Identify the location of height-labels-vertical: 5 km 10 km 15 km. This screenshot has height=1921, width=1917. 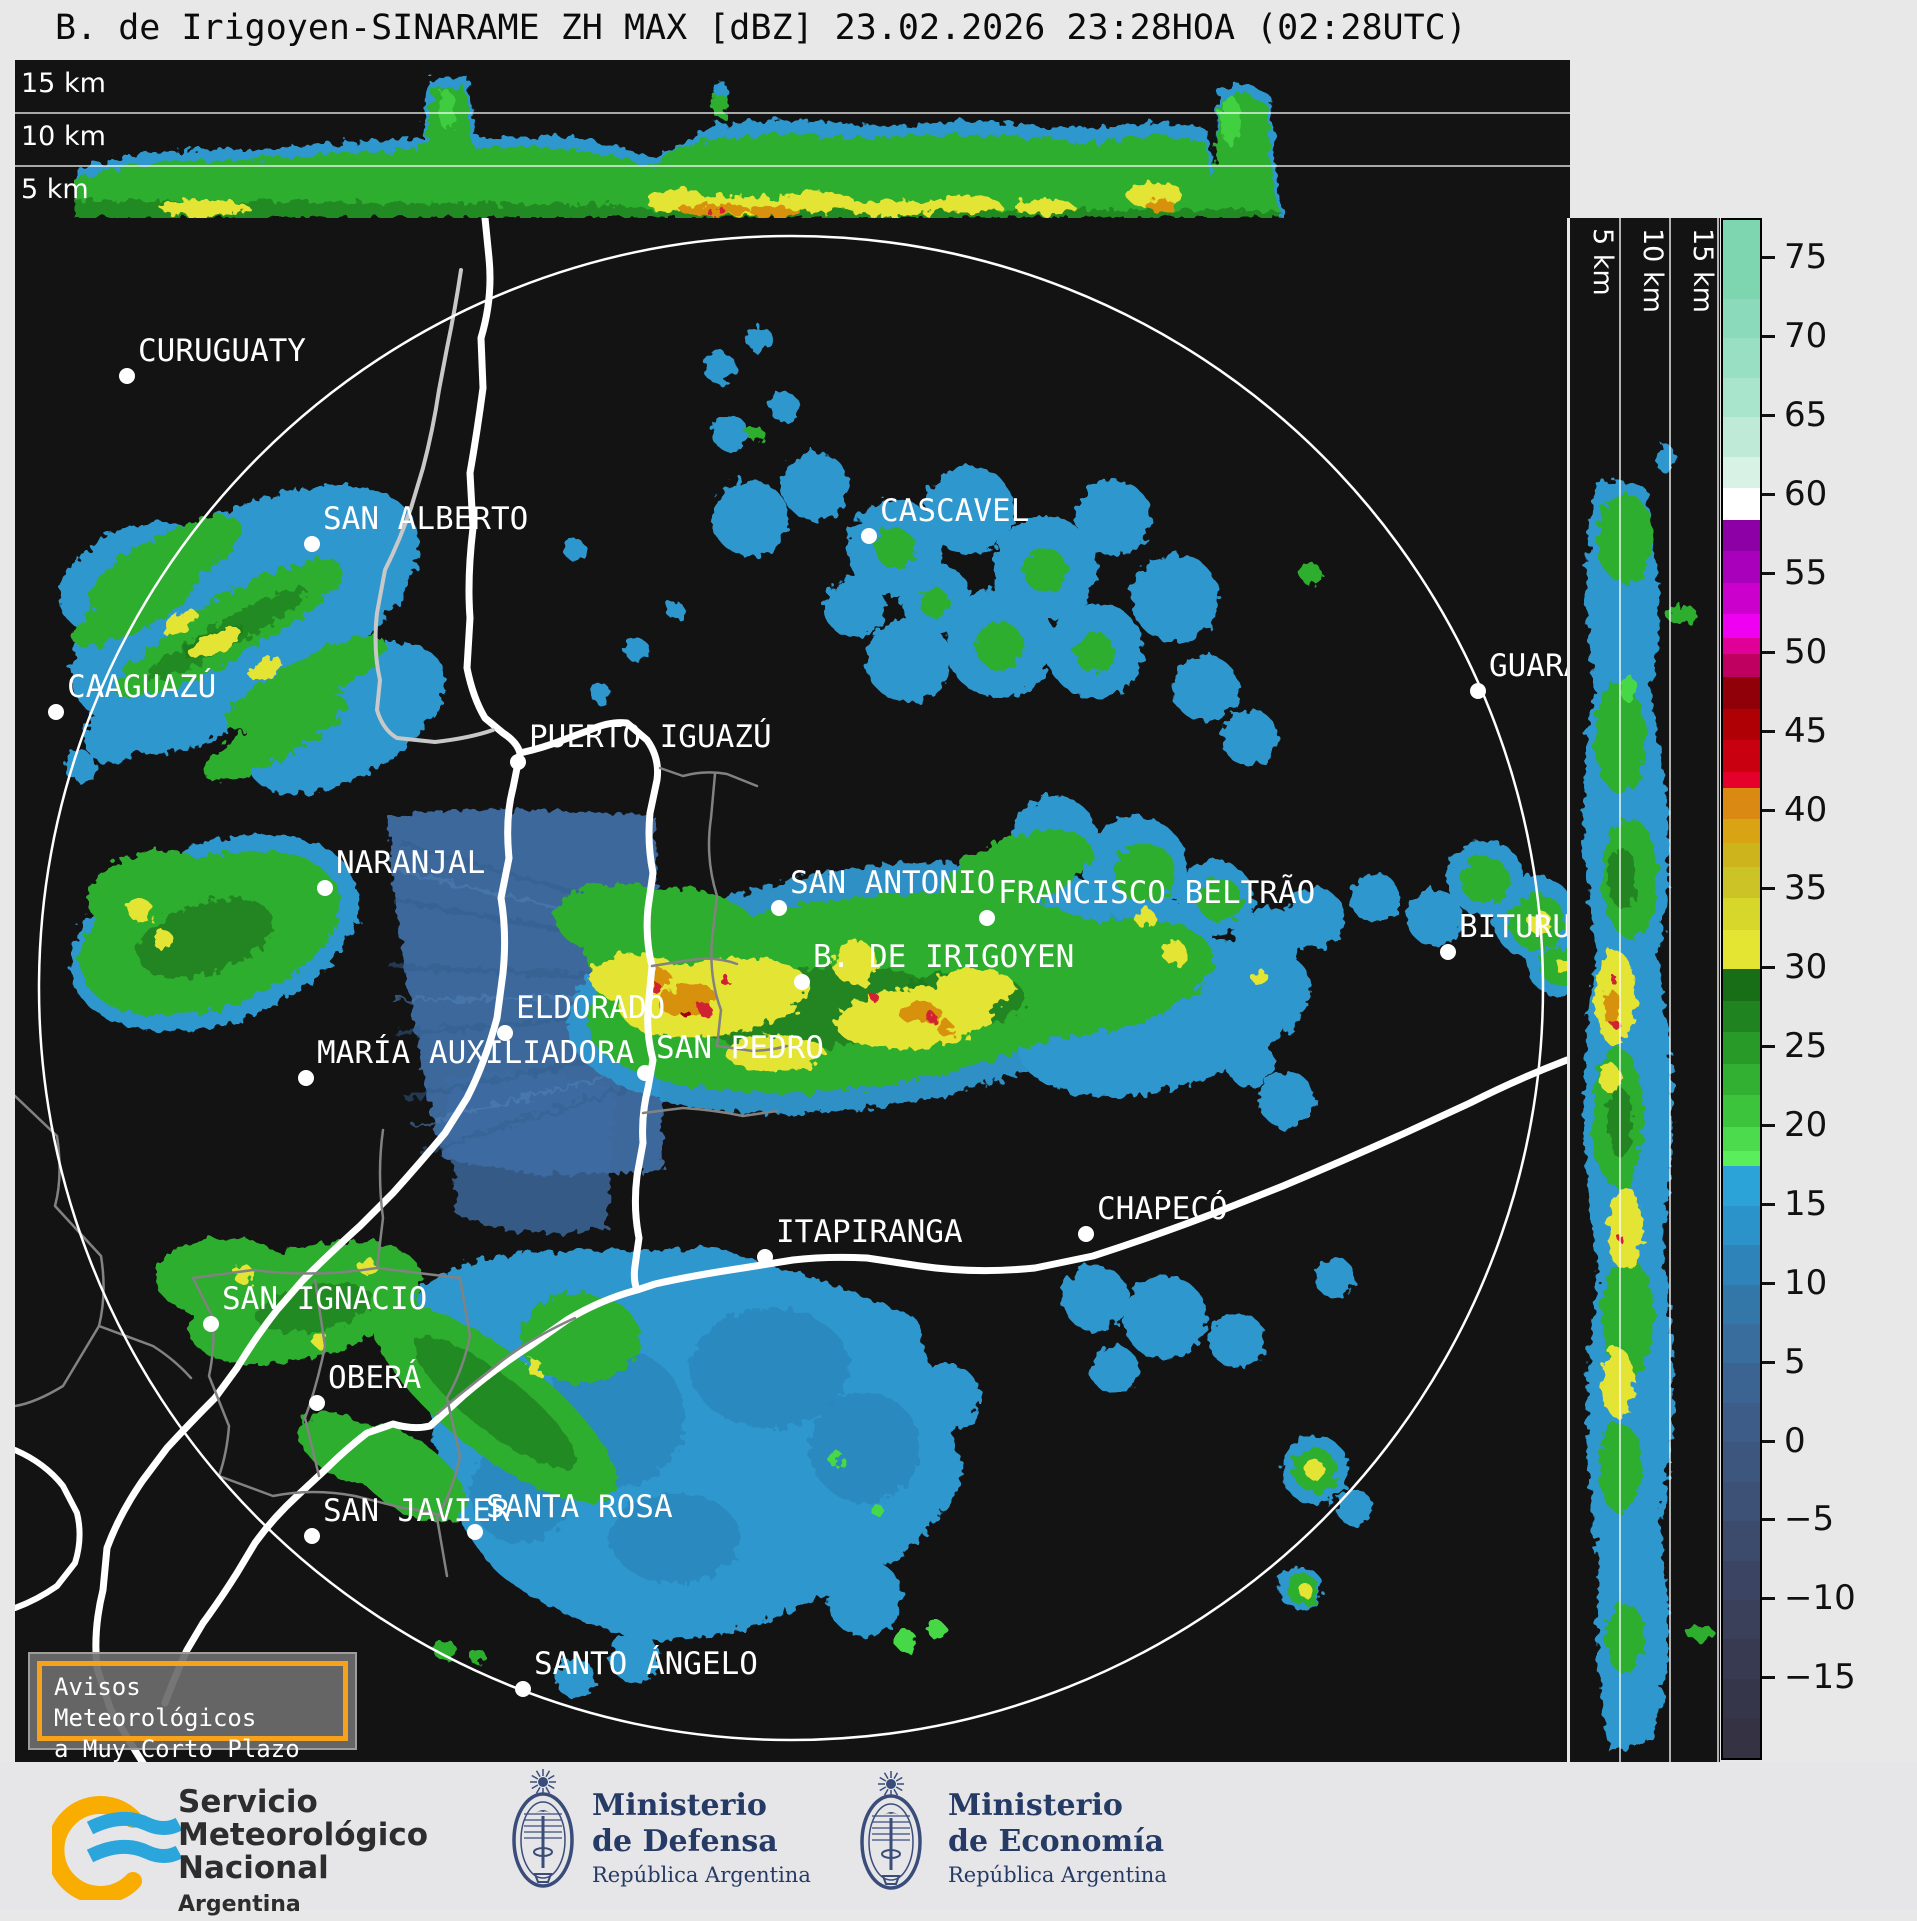
(1652, 270).